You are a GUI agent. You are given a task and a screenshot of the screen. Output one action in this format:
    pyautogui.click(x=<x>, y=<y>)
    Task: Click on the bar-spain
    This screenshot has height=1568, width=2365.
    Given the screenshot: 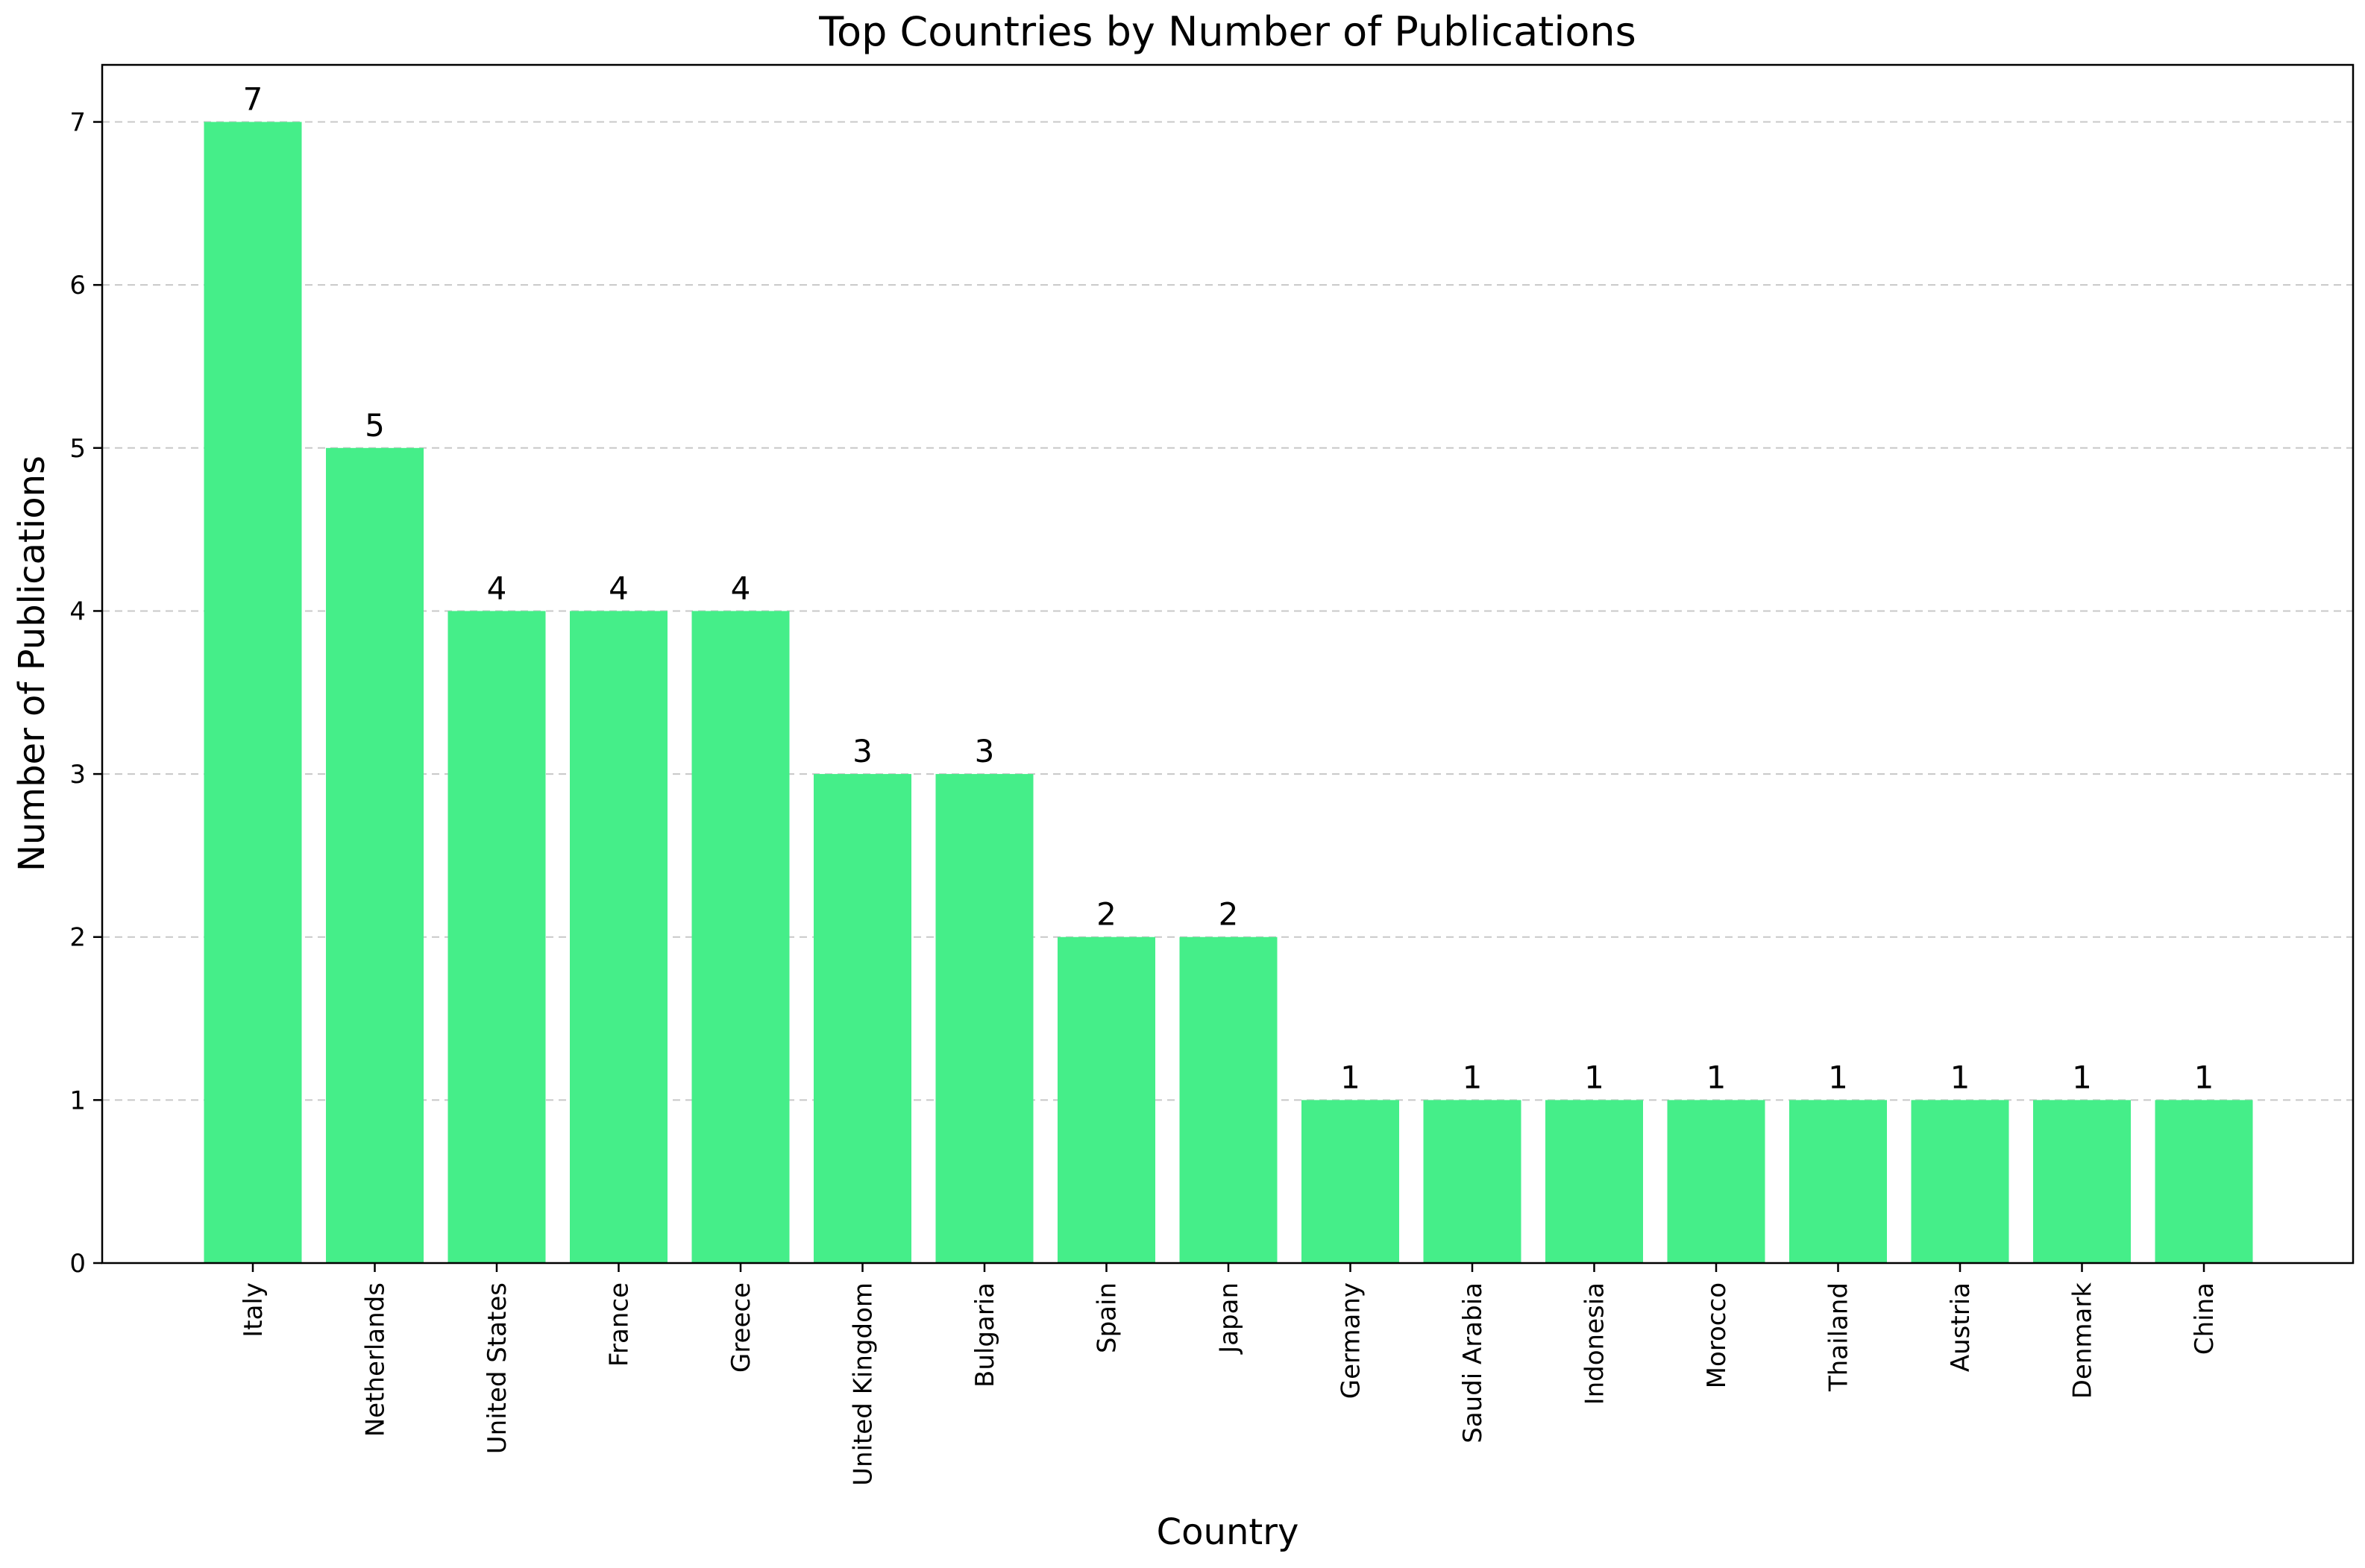 What is the action you would take?
    pyautogui.click(x=1106, y=1099)
    